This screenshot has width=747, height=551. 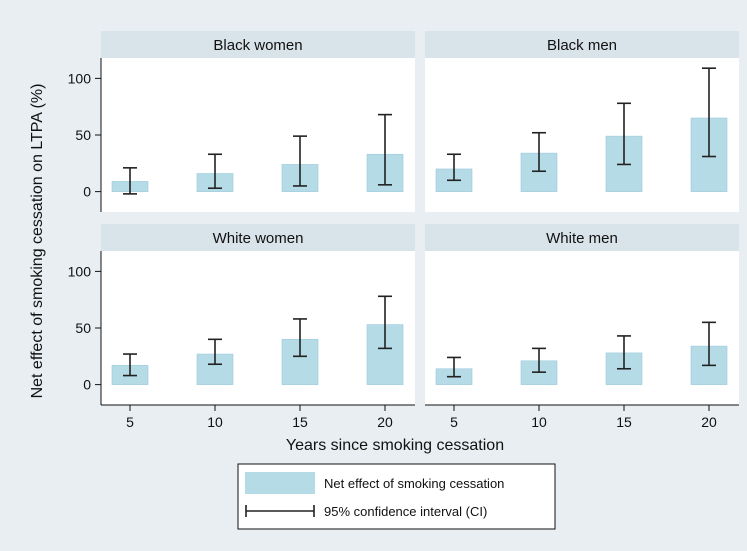 I want to click on panel-title: White women, so click(x=258, y=238).